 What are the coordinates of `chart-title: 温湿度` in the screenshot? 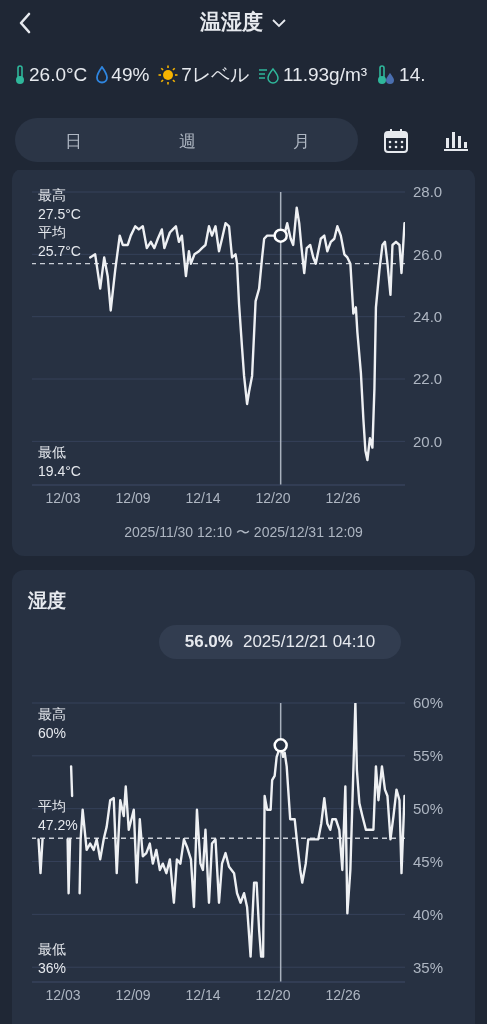 It's located at (231, 21).